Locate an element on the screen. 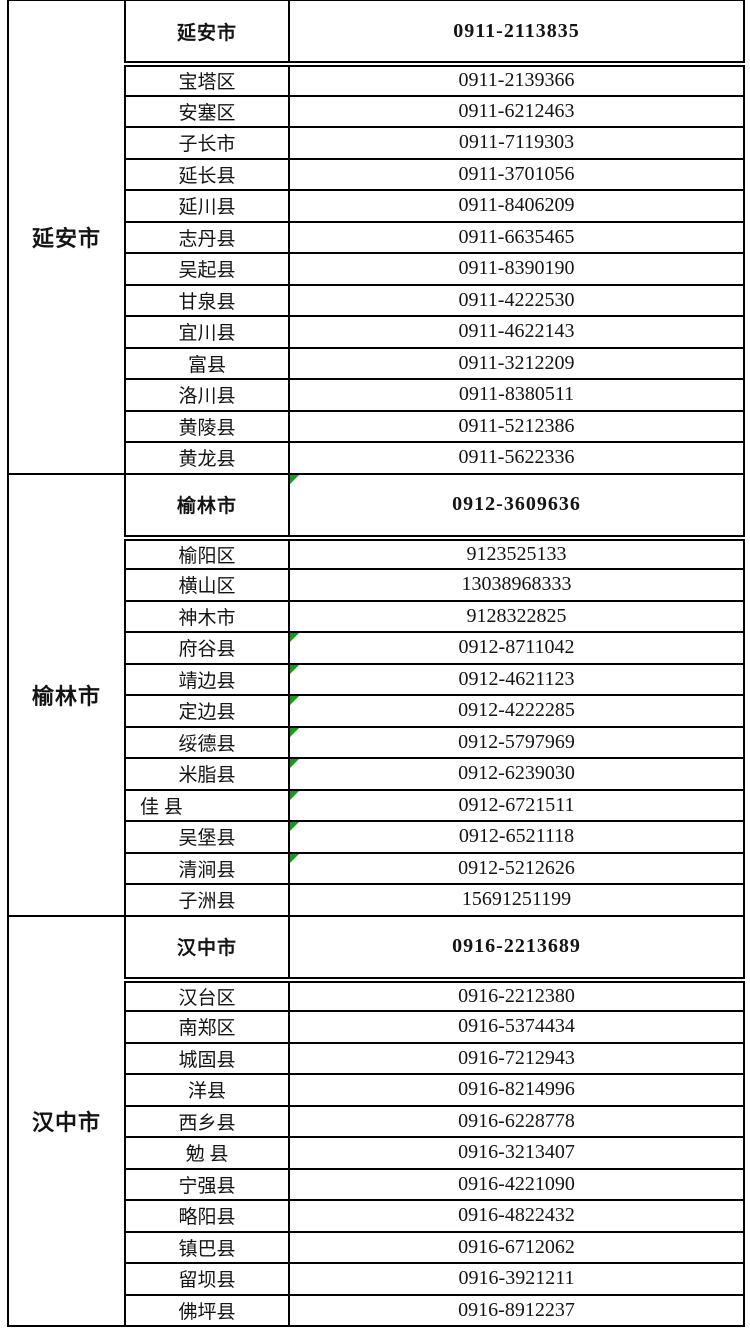  phone-cell: 0916-3213407 is located at coordinates (516, 1153).